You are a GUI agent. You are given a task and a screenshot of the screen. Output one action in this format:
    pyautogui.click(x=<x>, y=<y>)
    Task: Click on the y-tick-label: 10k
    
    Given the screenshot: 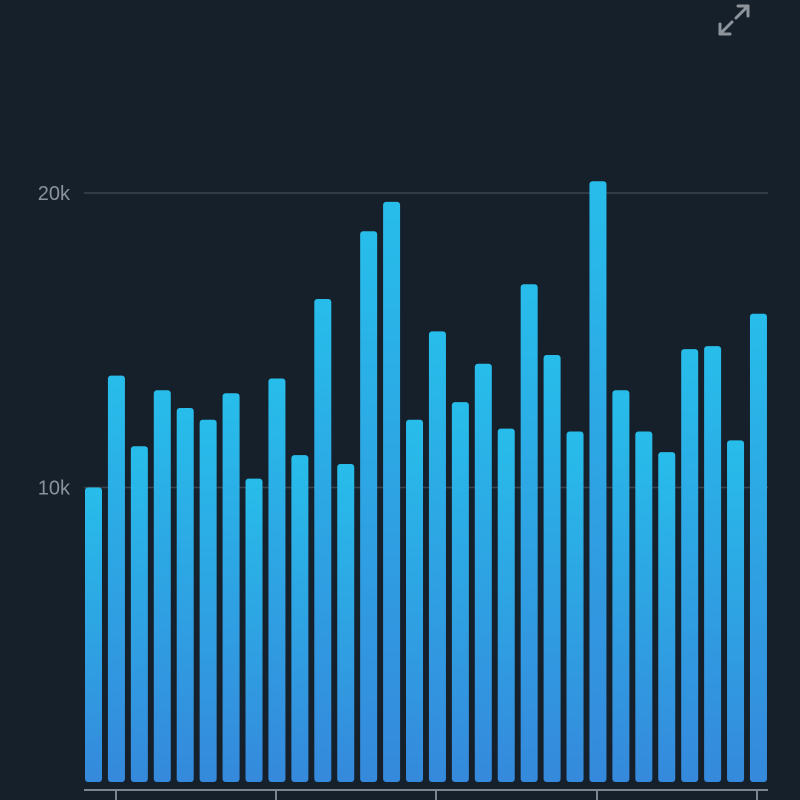 What is the action you would take?
    pyautogui.click(x=54, y=489)
    